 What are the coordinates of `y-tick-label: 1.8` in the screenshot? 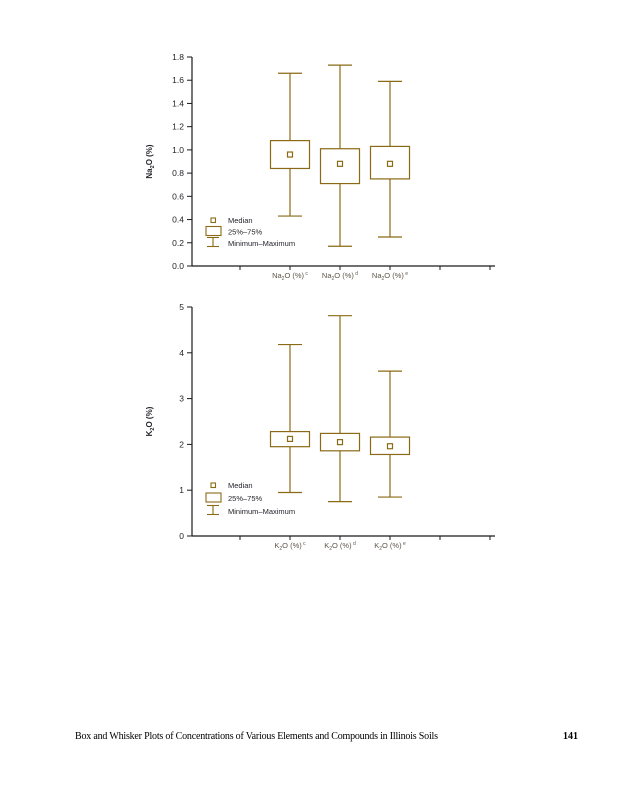 It's located at (178, 57).